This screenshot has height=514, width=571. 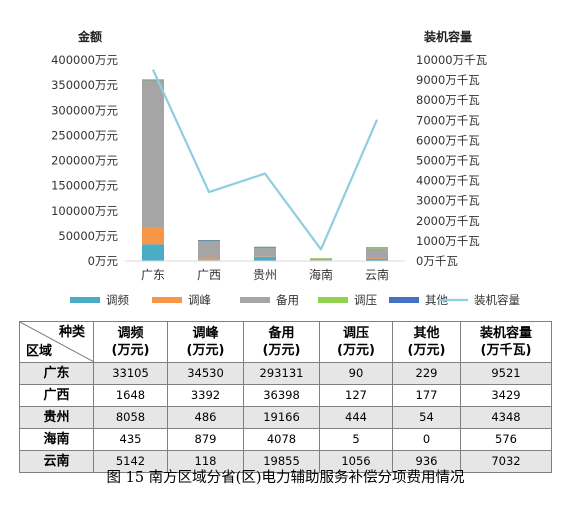 What do you see at coordinates (130, 333) in the screenshot?
I see `header-name: 调频` at bounding box center [130, 333].